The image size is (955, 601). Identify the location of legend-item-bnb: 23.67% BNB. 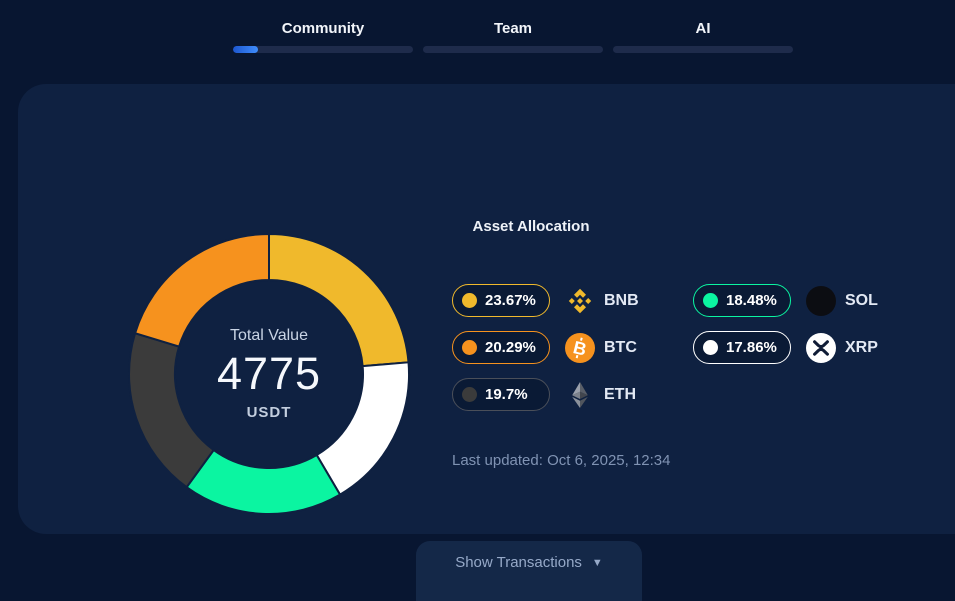
(545, 300).